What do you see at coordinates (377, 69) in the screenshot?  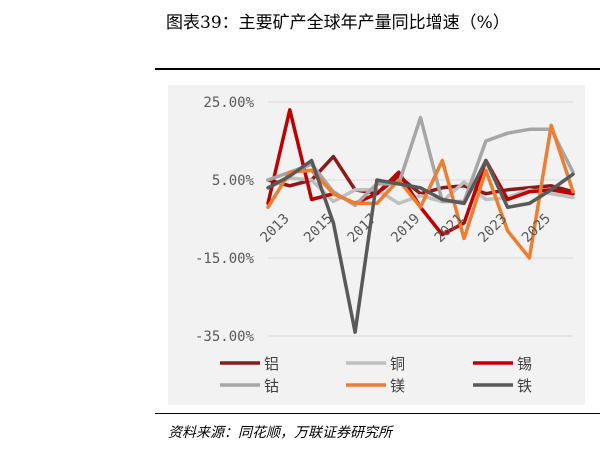 I see `title-divider` at bounding box center [377, 69].